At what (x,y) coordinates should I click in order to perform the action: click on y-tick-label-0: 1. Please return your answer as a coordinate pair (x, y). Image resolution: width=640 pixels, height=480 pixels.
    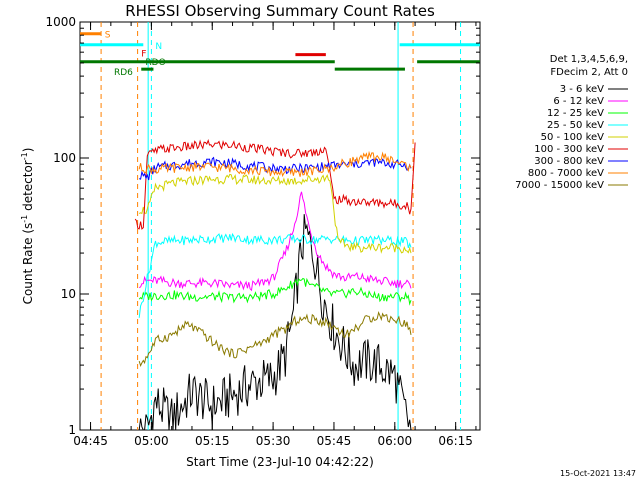
    Looking at the image, I should click on (72, 430).